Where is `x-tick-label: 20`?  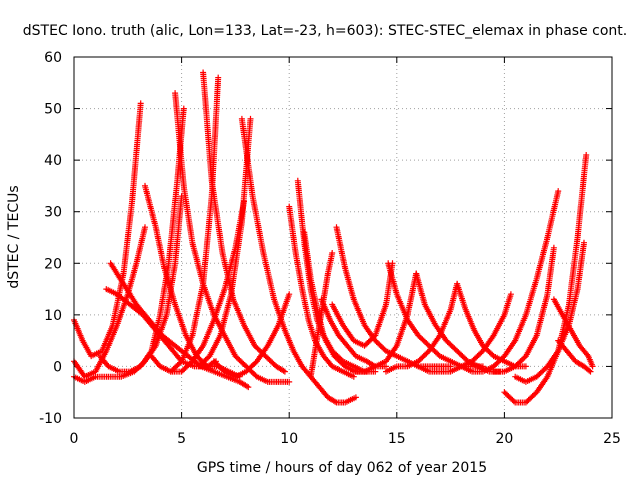
x-tick-label: 20 is located at coordinates (504, 439).